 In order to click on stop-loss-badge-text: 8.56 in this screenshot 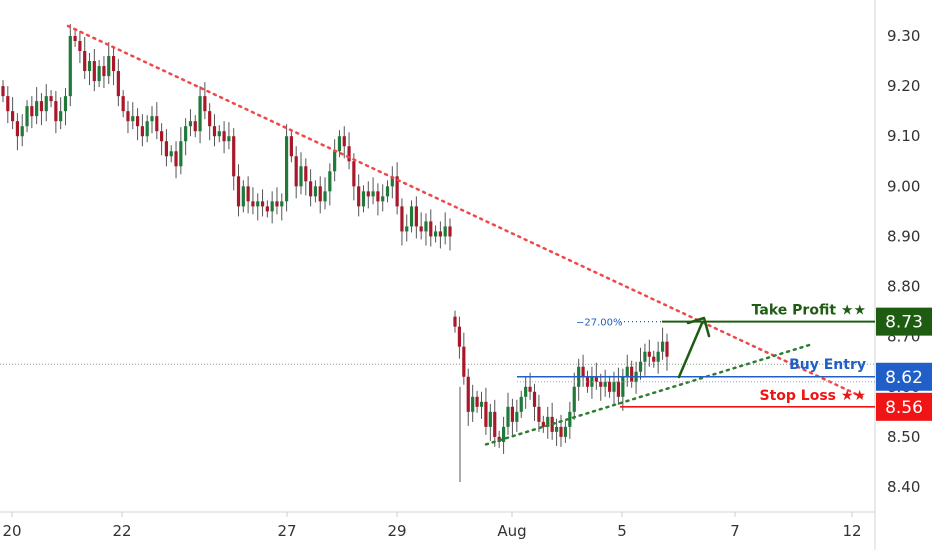, I will do `click(904, 408)`.